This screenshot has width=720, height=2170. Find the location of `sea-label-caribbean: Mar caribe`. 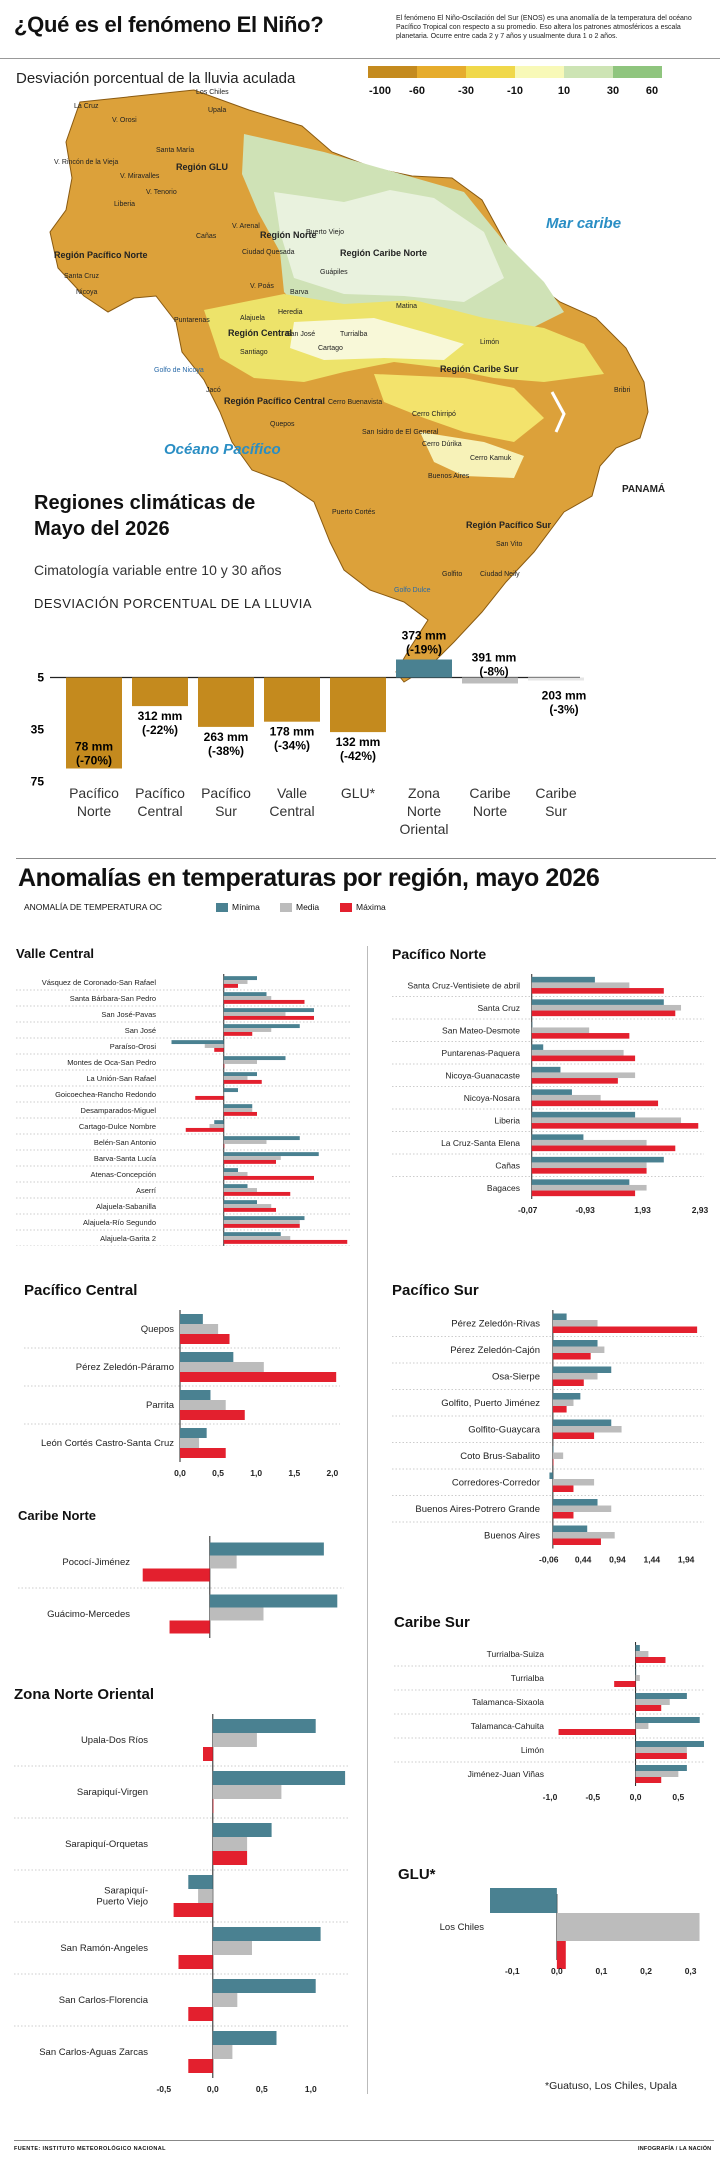

sea-label-caribbean: Mar caribe is located at coordinates (583, 223).